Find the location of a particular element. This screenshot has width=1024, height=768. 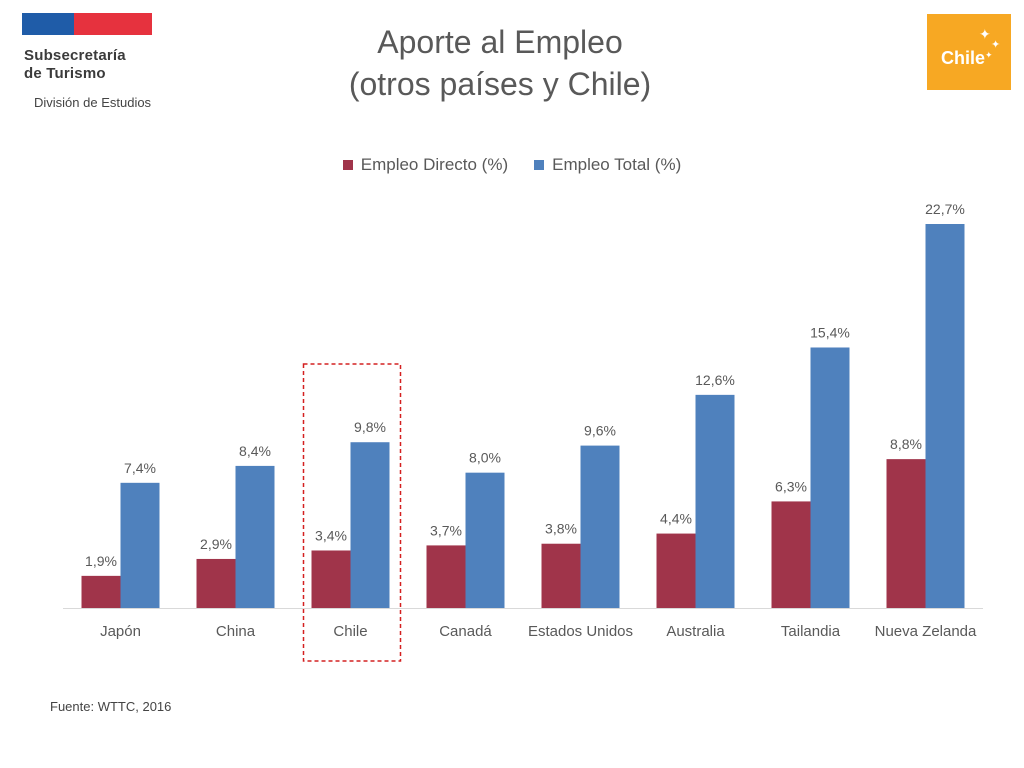

brand-logo-text: Chile is located at coordinates (963, 58).